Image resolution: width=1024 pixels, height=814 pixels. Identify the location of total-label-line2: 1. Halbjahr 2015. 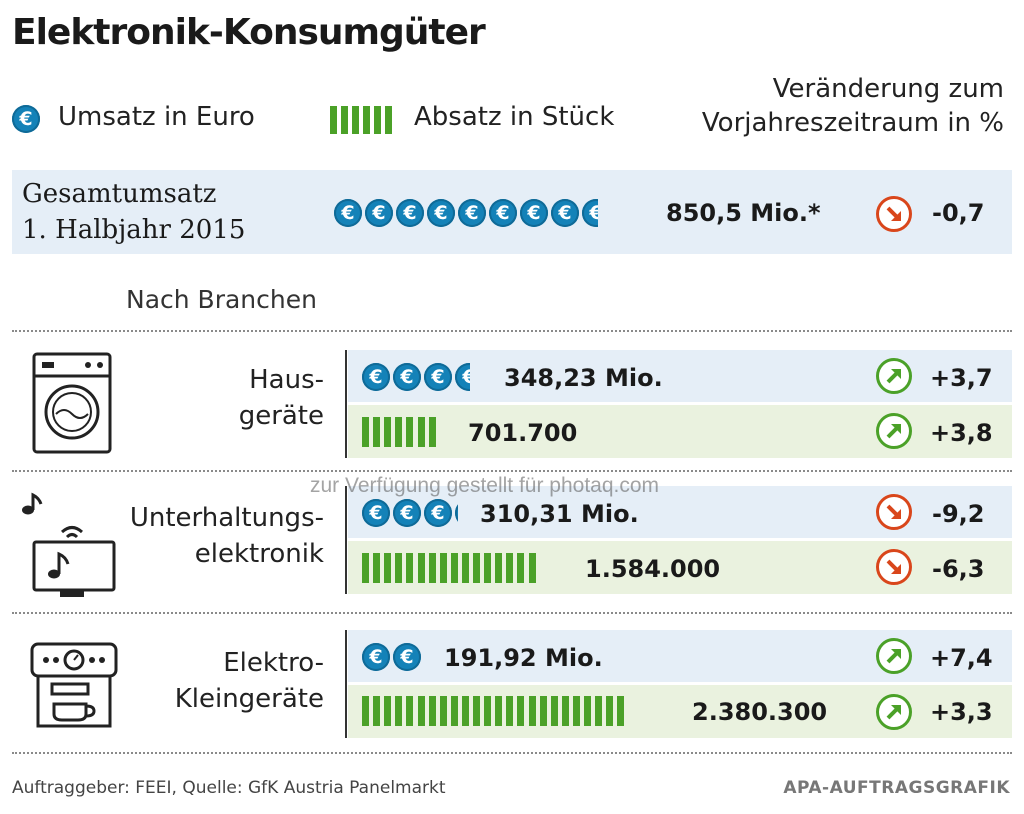
(134, 230).